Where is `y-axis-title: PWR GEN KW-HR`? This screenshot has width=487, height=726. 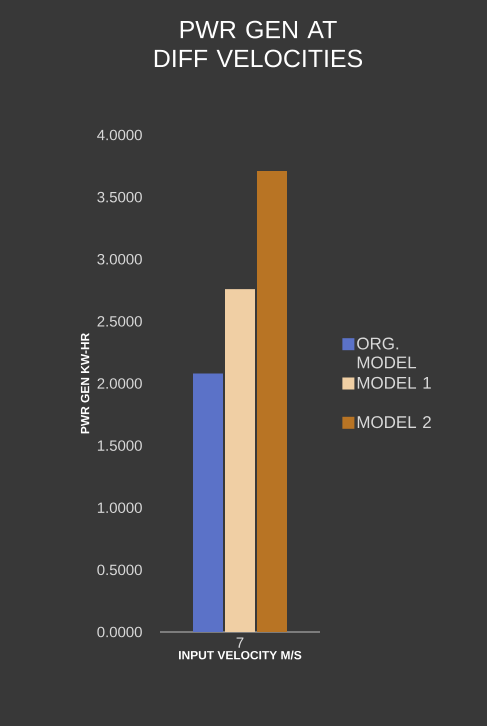
y-axis-title: PWR GEN KW-HR is located at coordinates (85, 383).